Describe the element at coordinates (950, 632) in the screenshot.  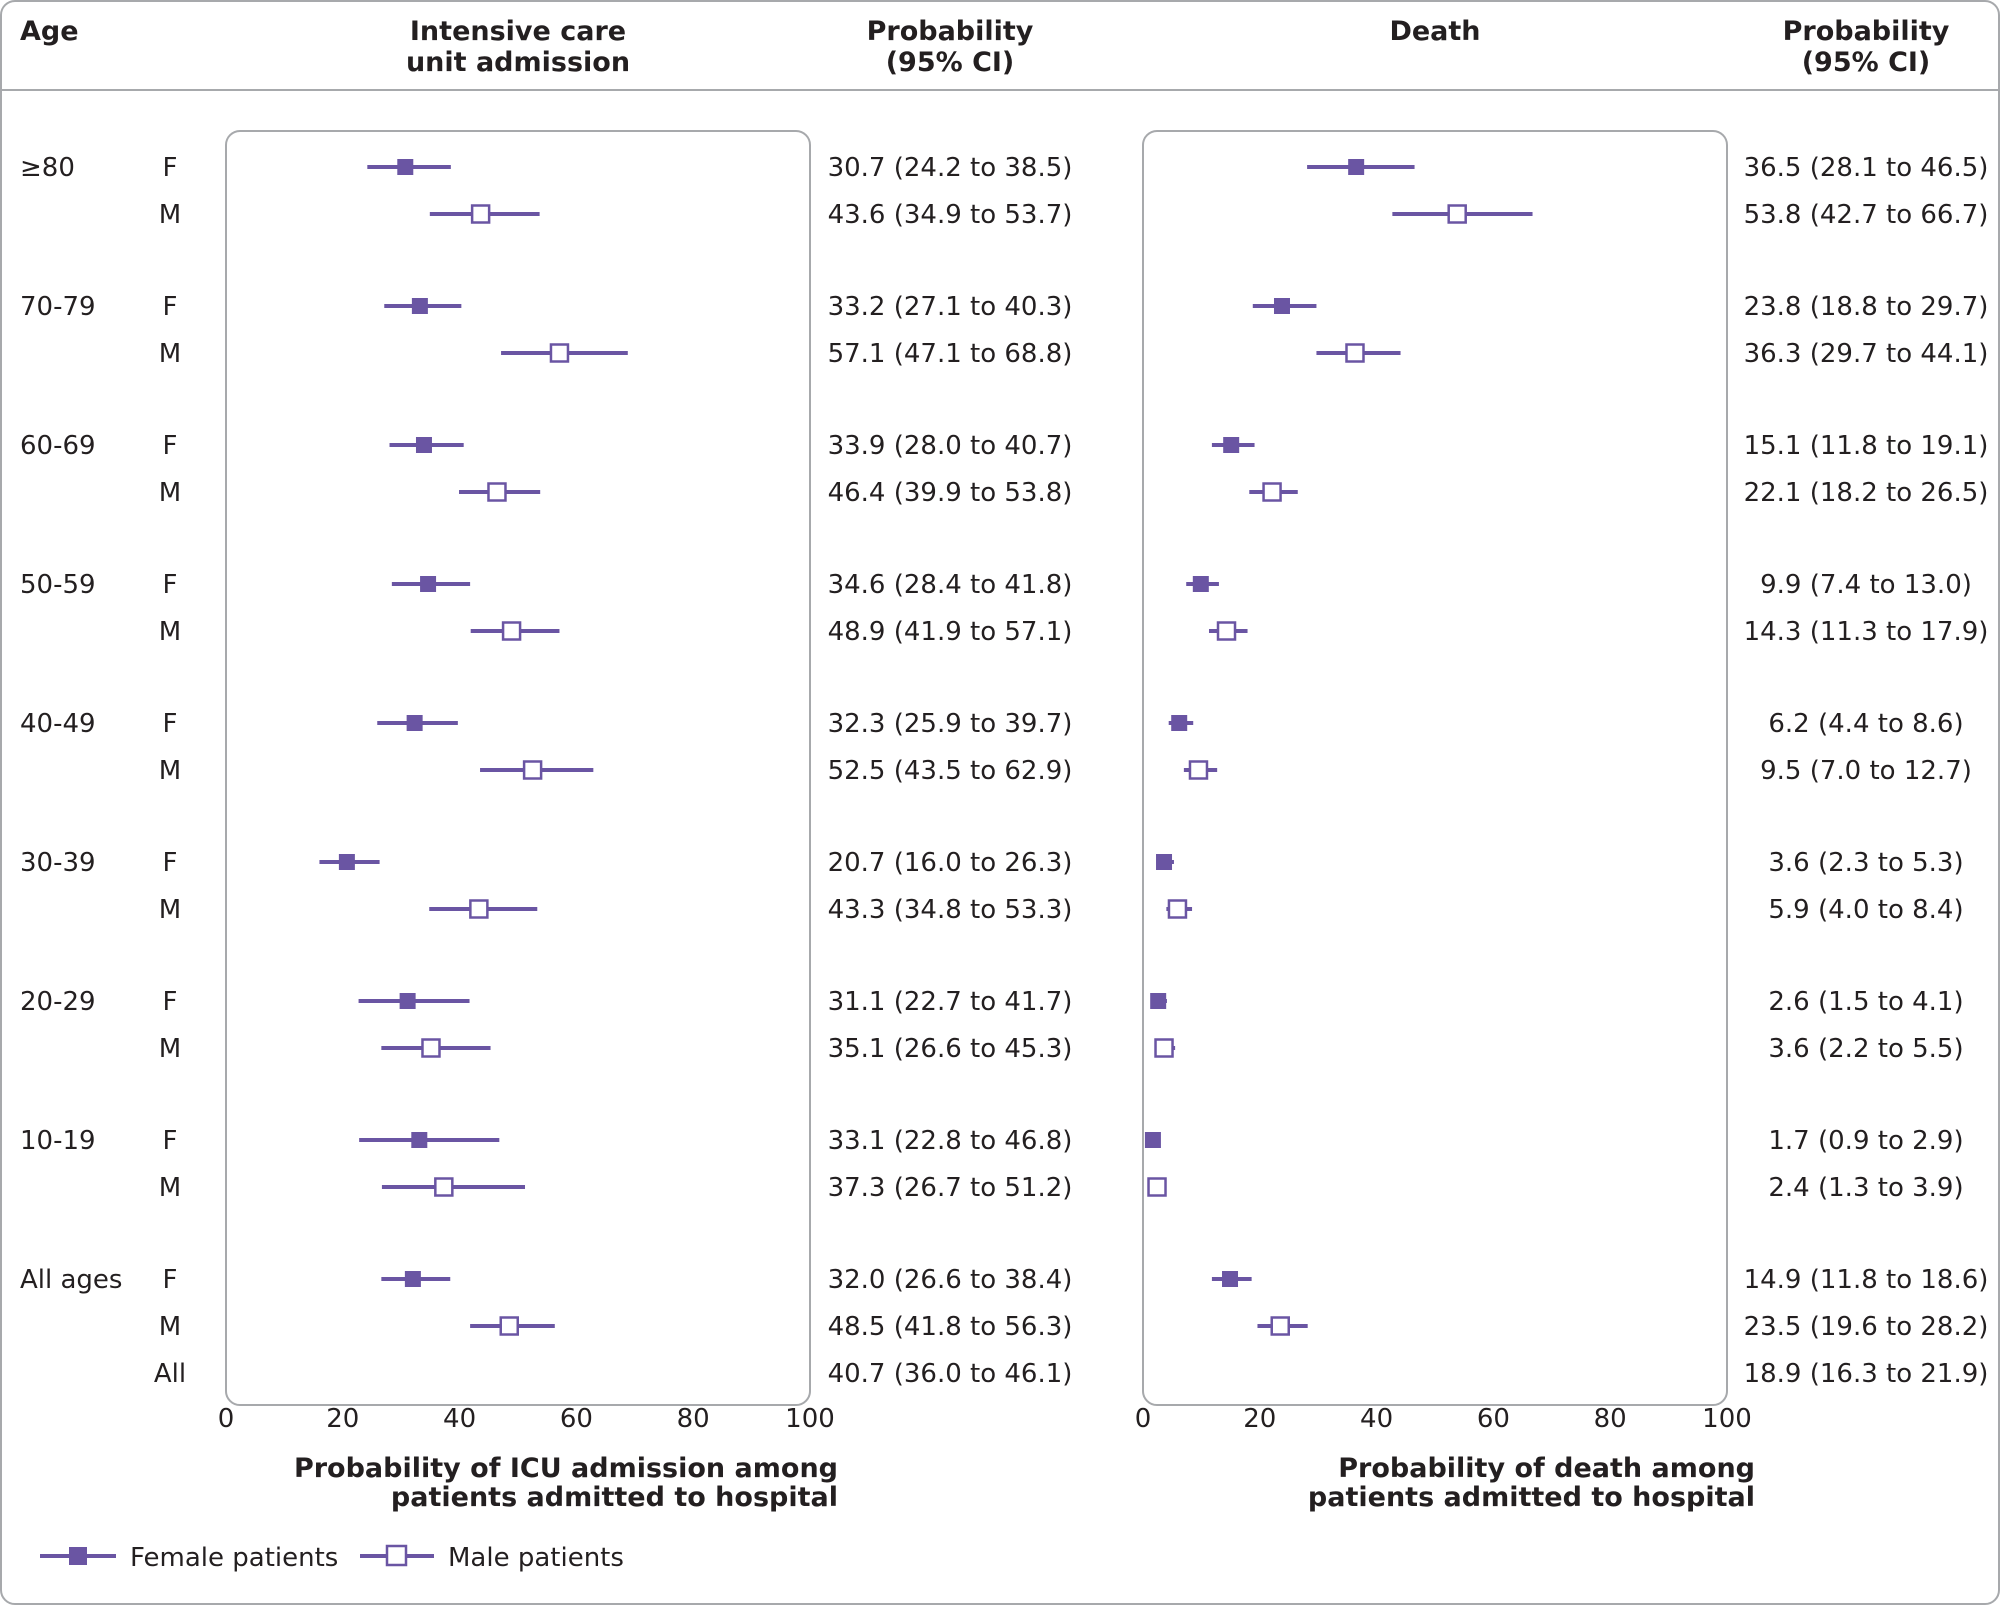
I see `icu-estimate-text: 48.9 (41.9 to 57.1)` at that location.